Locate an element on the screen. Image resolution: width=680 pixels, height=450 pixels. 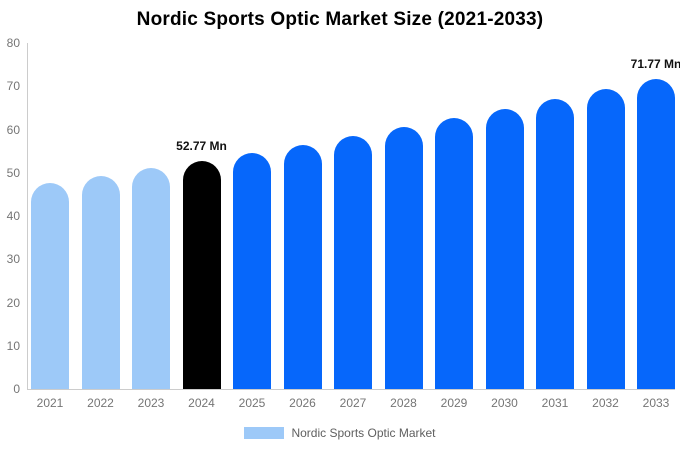
x-axis-label-2030: 2030 is located at coordinates (504, 403).